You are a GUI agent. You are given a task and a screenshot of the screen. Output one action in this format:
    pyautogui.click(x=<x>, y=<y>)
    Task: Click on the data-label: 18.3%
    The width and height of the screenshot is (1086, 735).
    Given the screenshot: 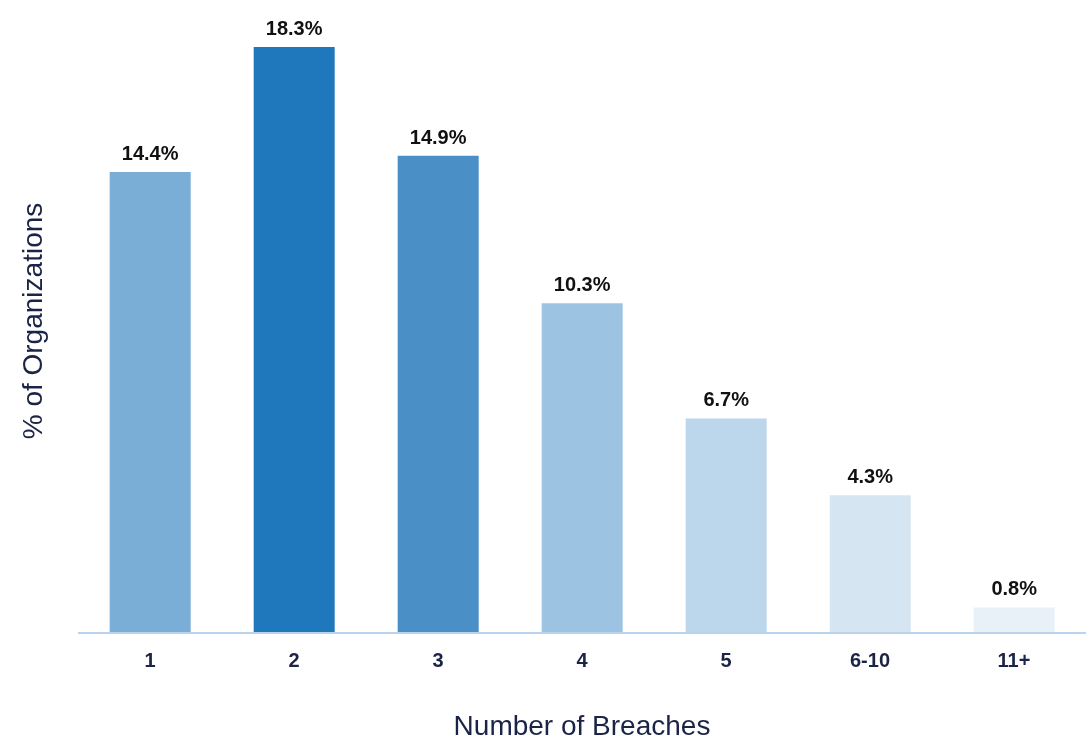 What is the action you would take?
    pyautogui.click(x=294, y=28)
    